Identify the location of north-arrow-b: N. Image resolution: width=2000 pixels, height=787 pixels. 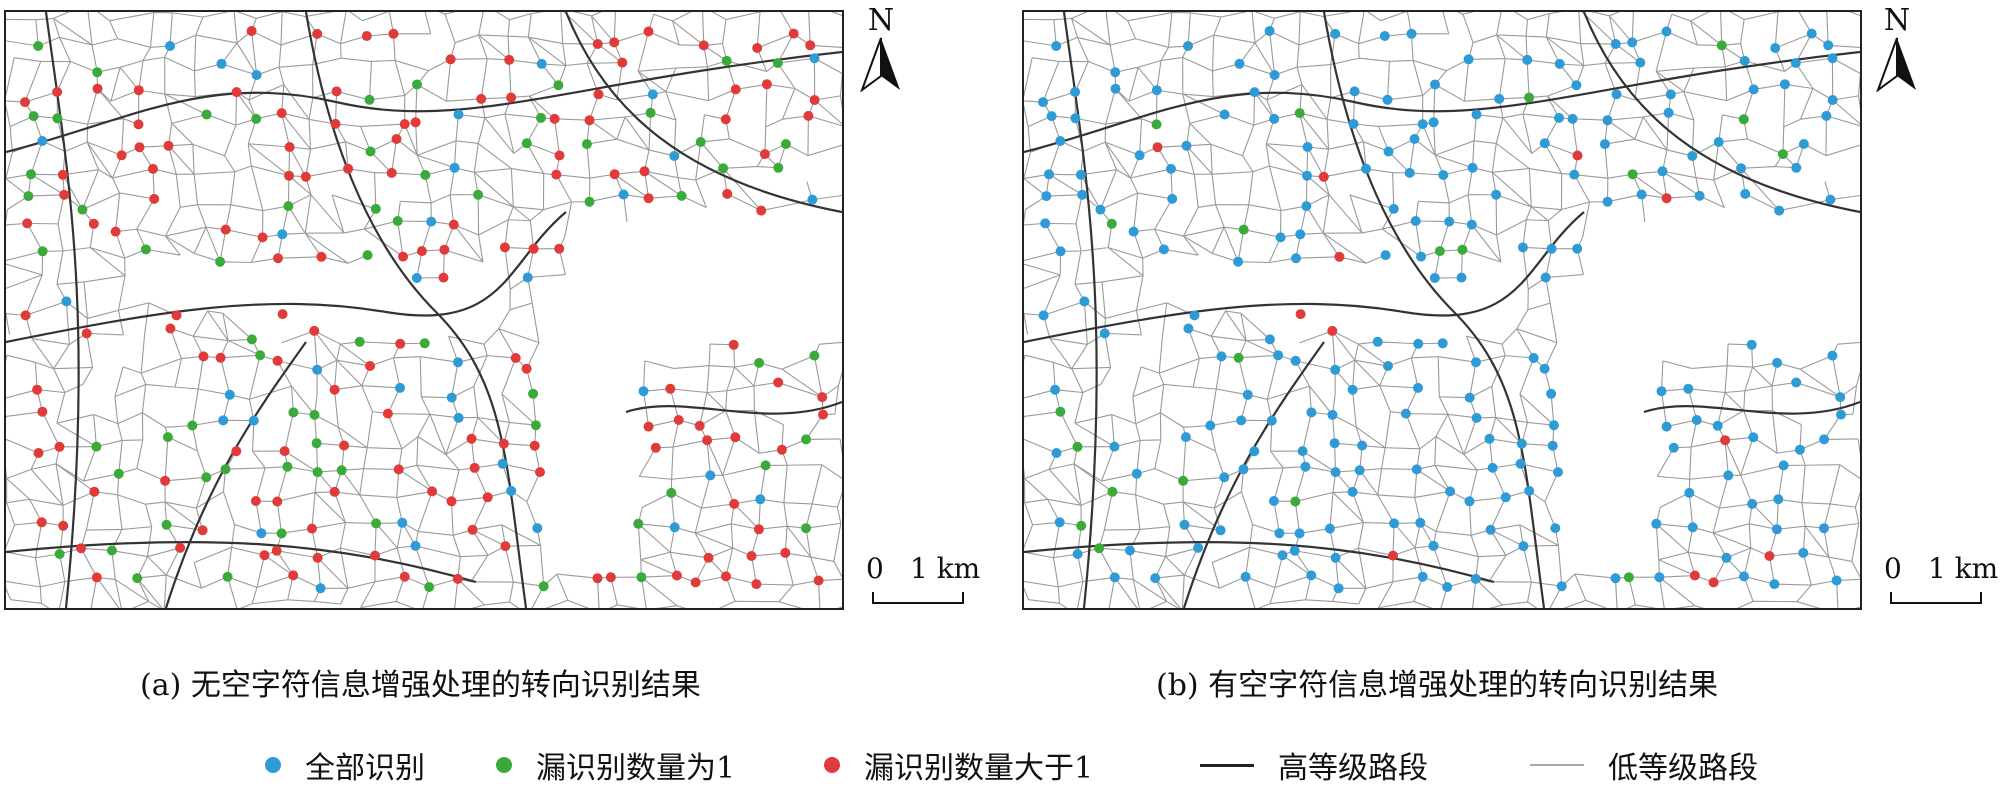
(1897, 51).